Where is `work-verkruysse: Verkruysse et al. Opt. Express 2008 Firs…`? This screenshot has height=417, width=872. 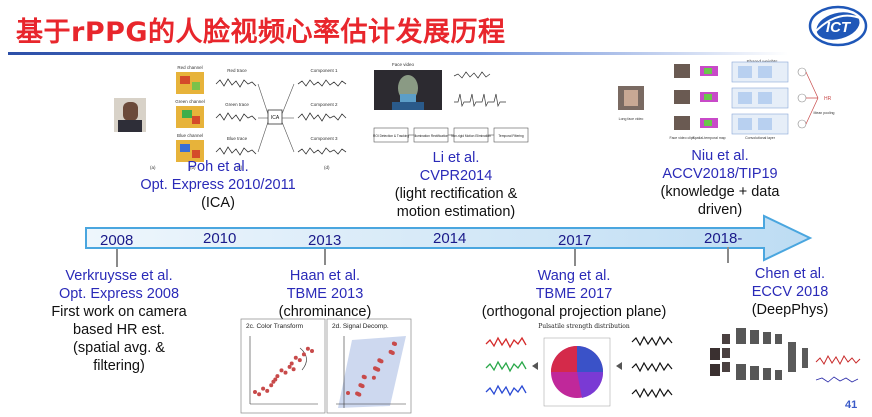 work-verkruysse: Verkruysse et al. Opt. Express 2008 Firs… is located at coordinates (119, 321).